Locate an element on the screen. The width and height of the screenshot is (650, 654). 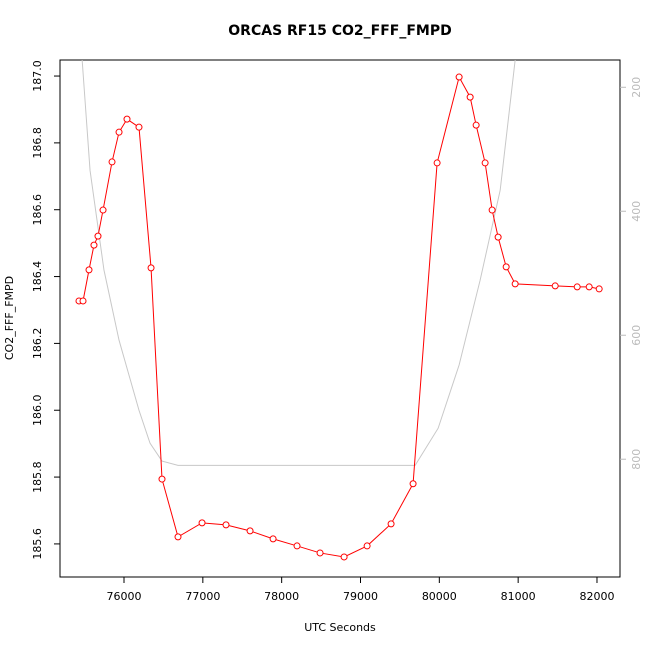
y2-tick-label: 600 is located at coordinates (636, 335).